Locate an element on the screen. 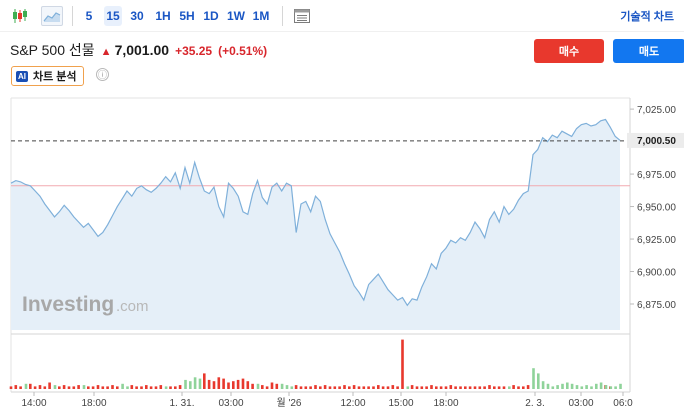  chart-toolbar: 5 15 30 1H 5H 1D 1W 1M 기술적 차트 is located at coordinates (342, 16).